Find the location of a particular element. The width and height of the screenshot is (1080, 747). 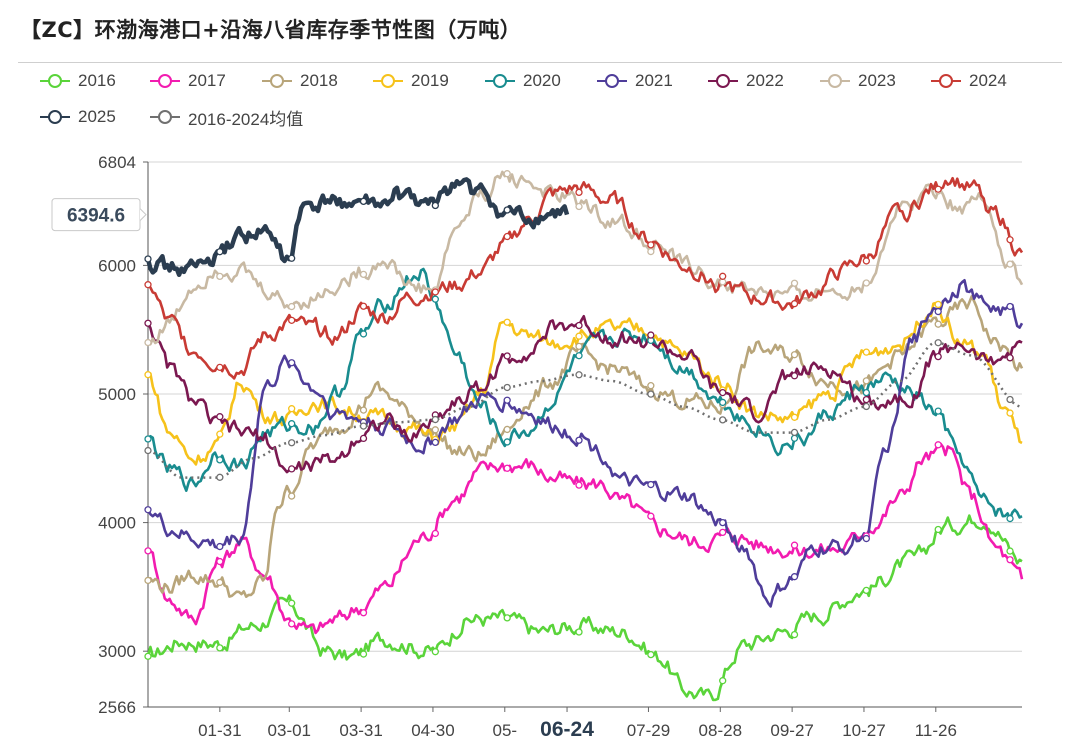

legend-item-2023: 2023 is located at coordinates (858, 81).